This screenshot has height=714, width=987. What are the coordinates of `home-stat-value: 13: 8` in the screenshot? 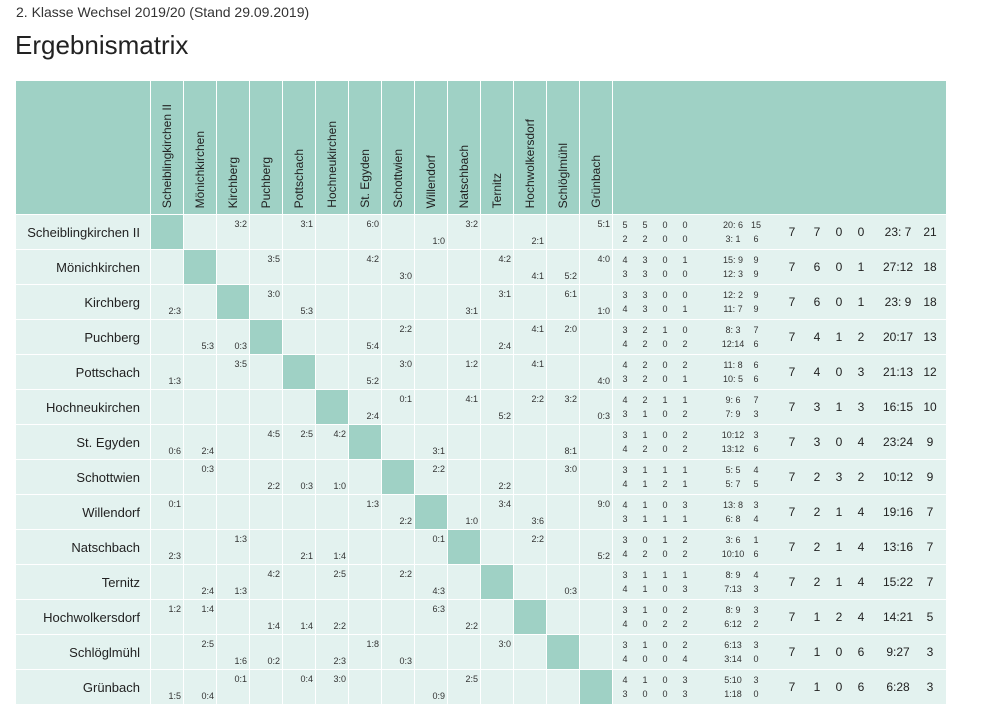 It's located at (733, 505).